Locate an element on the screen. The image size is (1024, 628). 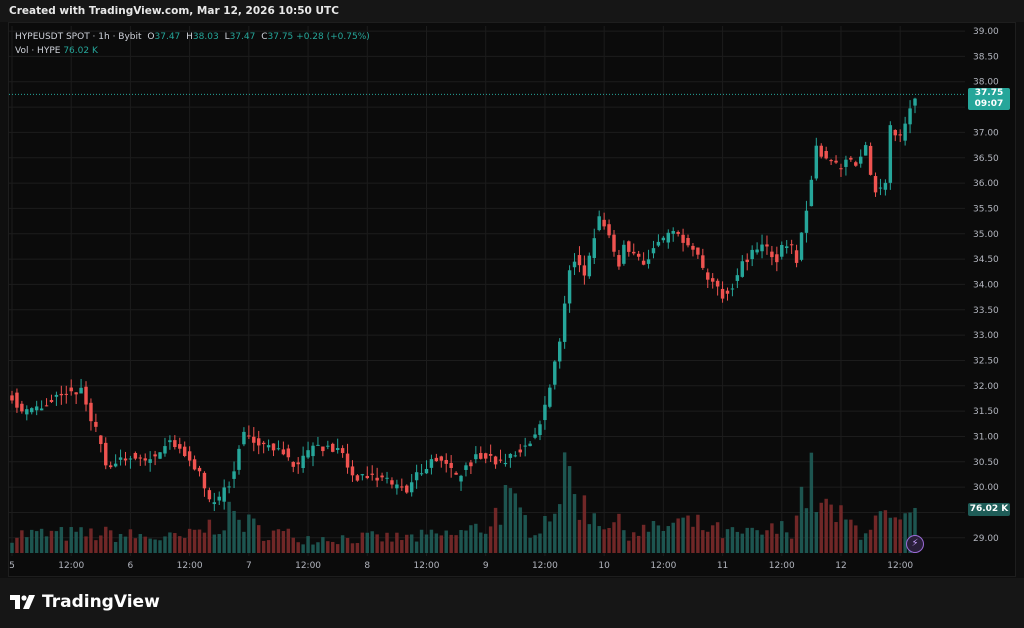
y-tick-label: 29.00 is located at coordinates (986, 539).